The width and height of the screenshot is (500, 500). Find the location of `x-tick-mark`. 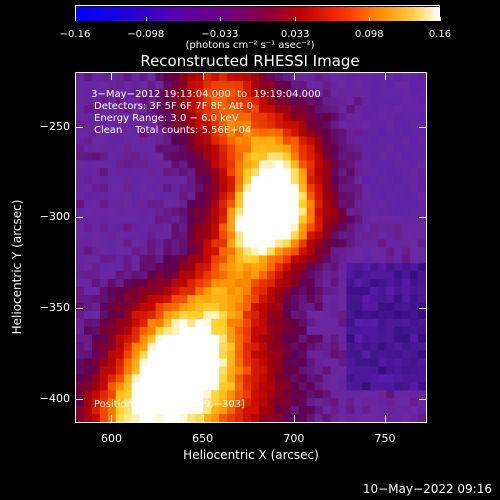

x-tick-mark is located at coordinates (386, 419).